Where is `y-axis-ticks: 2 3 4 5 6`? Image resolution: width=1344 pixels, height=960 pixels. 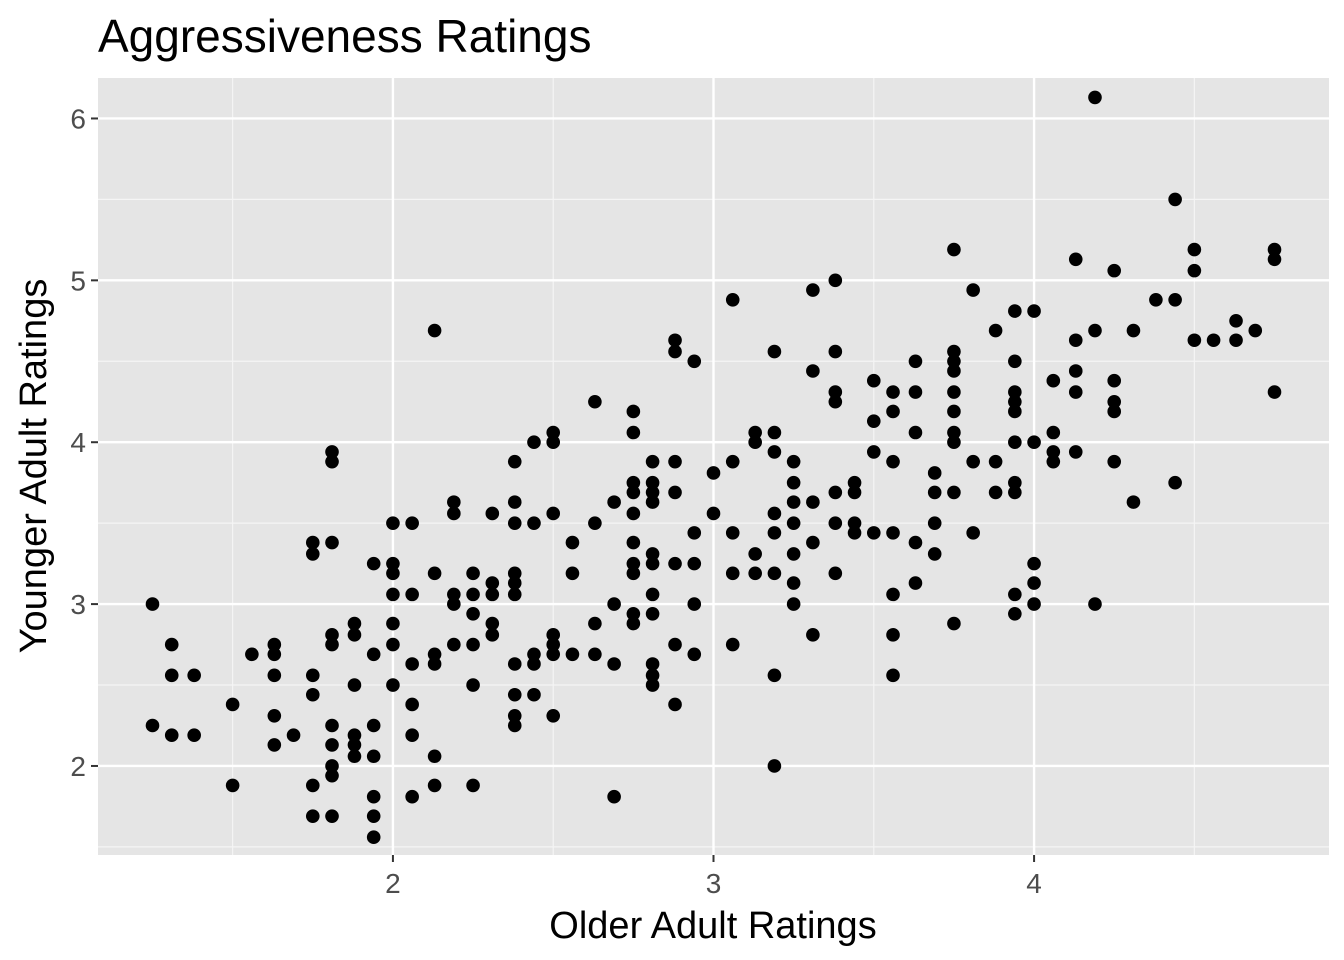 y-axis-ticks: 2 3 4 5 6 is located at coordinates (84, 442).